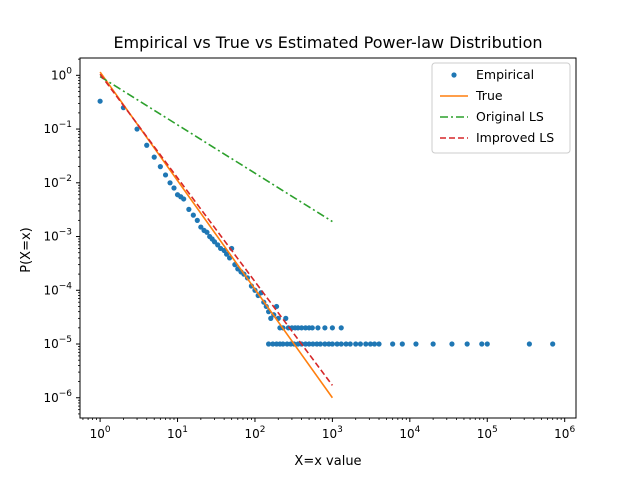 The image size is (640, 477). What do you see at coordinates (515, 137) in the screenshot?
I see `legend-label-3: Improved LS` at bounding box center [515, 137].